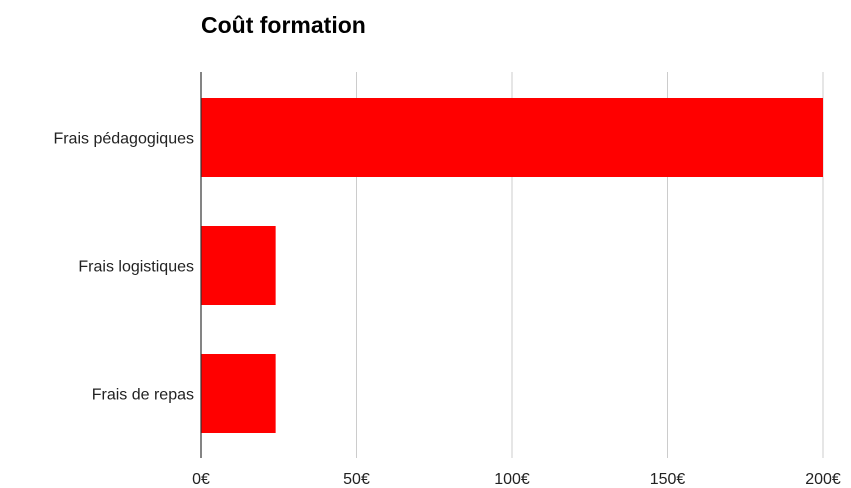 This screenshot has width=851, height=488. Describe the element at coordinates (123, 139) in the screenshot. I see `category-label-0: Frais pédagogiques` at that location.